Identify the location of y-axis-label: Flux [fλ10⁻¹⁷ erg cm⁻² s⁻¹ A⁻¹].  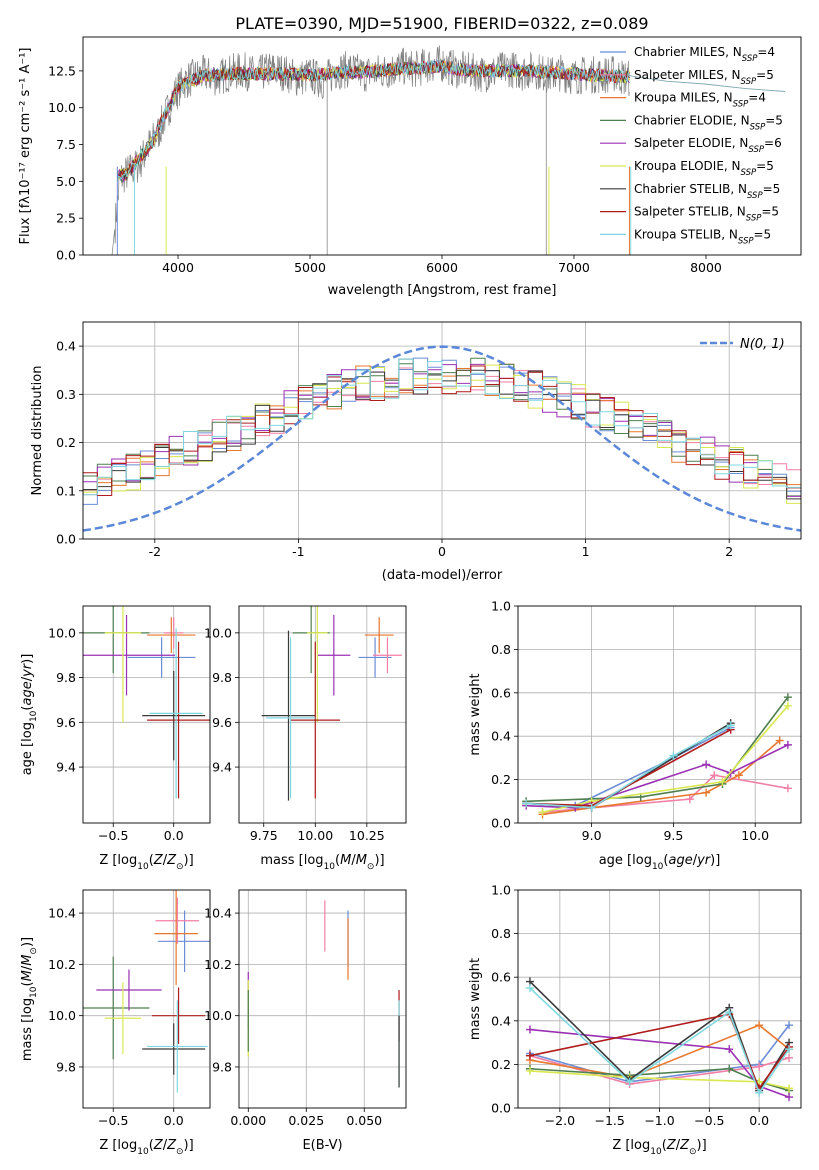
(25, 146).